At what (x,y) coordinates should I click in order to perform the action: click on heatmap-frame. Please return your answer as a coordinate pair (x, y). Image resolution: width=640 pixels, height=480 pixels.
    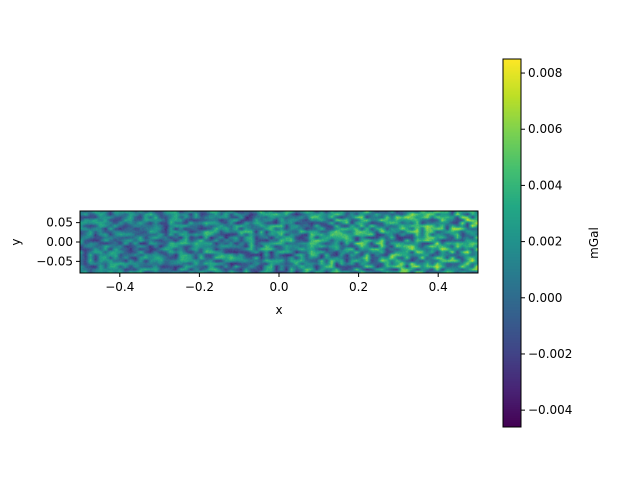
    Looking at the image, I should click on (279, 242).